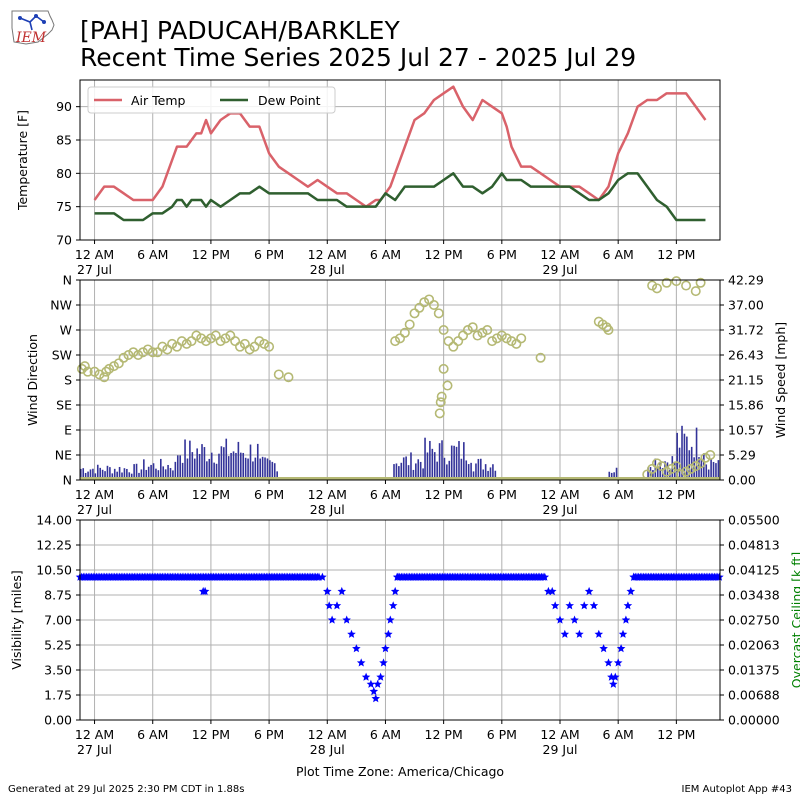 The height and width of the screenshot is (800, 800). Describe the element at coordinates (54, 570) in the screenshot. I see `vis-y-tick-label: 10.50` at that location.